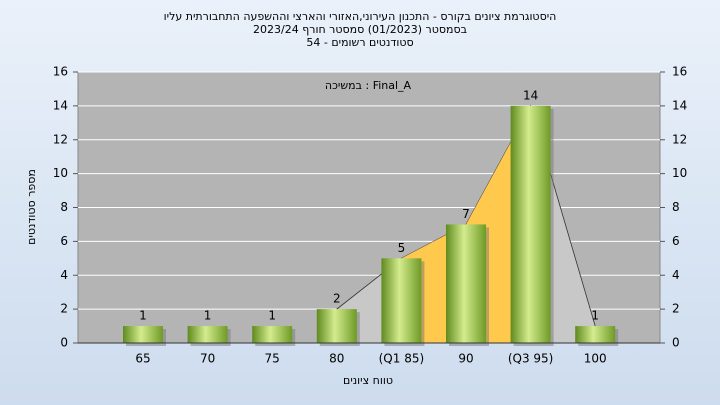  I want to click on y2-tick-label: 8, so click(676, 207).